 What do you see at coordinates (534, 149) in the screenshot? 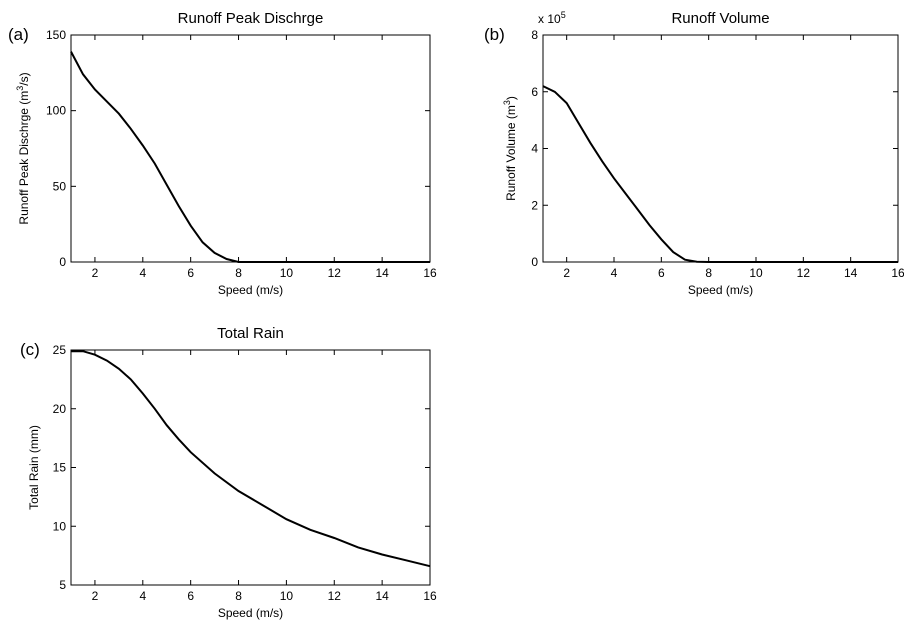
I see `y-tick-label: 4` at bounding box center [534, 149].